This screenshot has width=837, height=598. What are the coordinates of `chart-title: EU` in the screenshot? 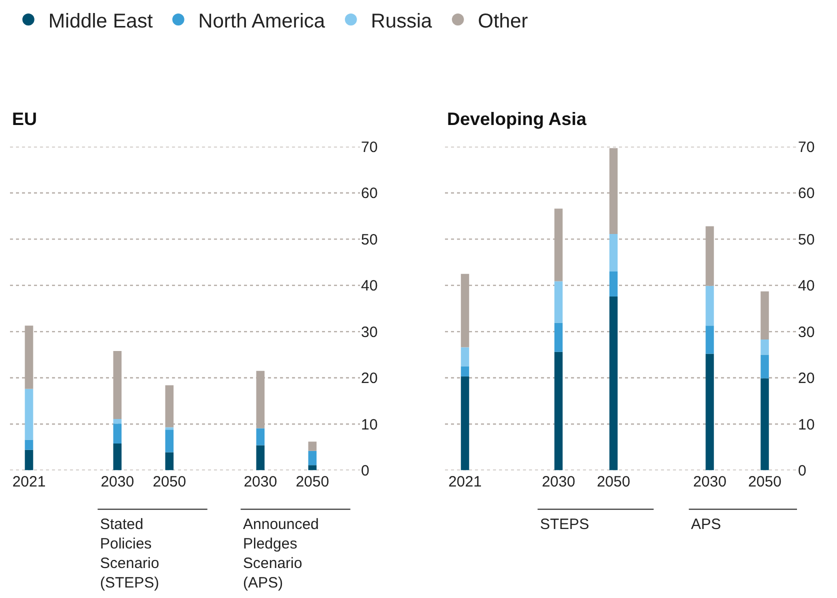 It's located at (25, 119).